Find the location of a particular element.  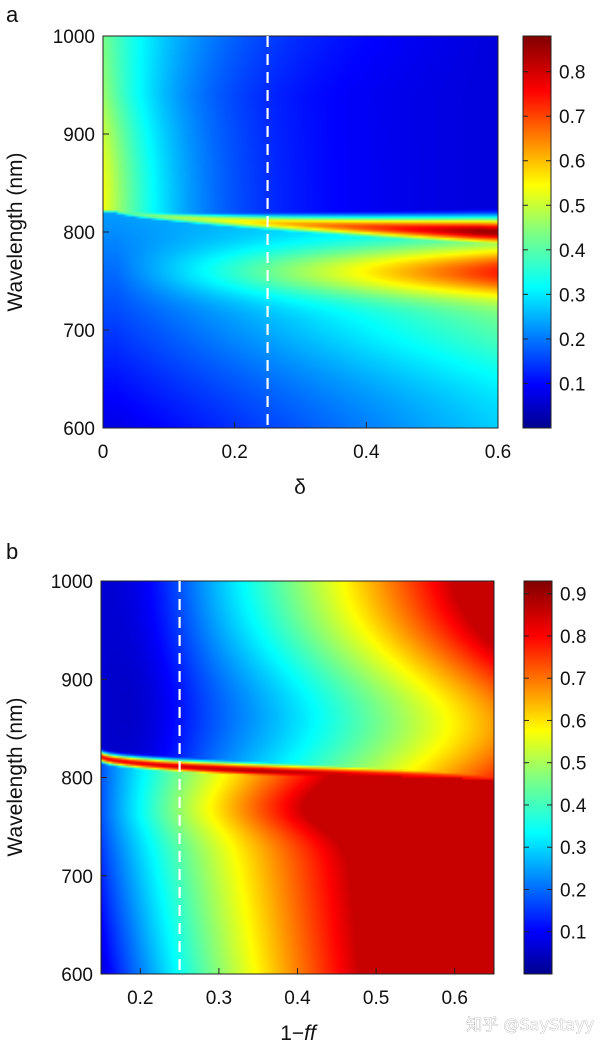

colorbar-b is located at coordinates (538, 777).